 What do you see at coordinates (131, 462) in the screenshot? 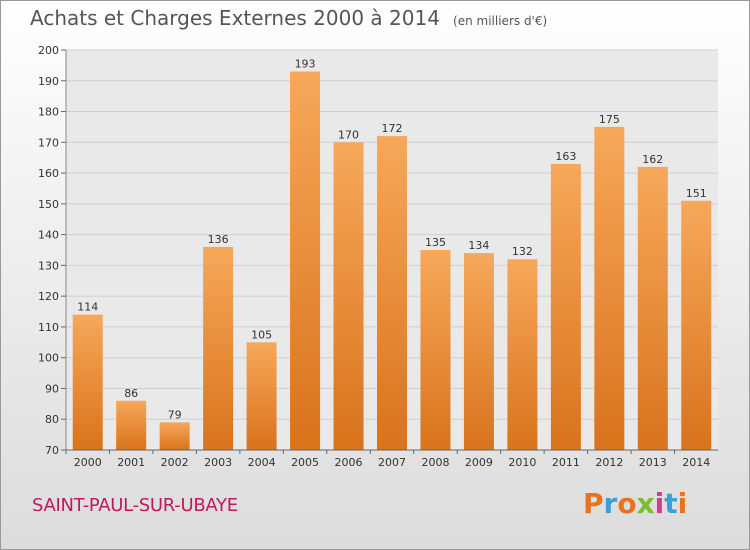
I see `x-tick-label: 2001` at bounding box center [131, 462].